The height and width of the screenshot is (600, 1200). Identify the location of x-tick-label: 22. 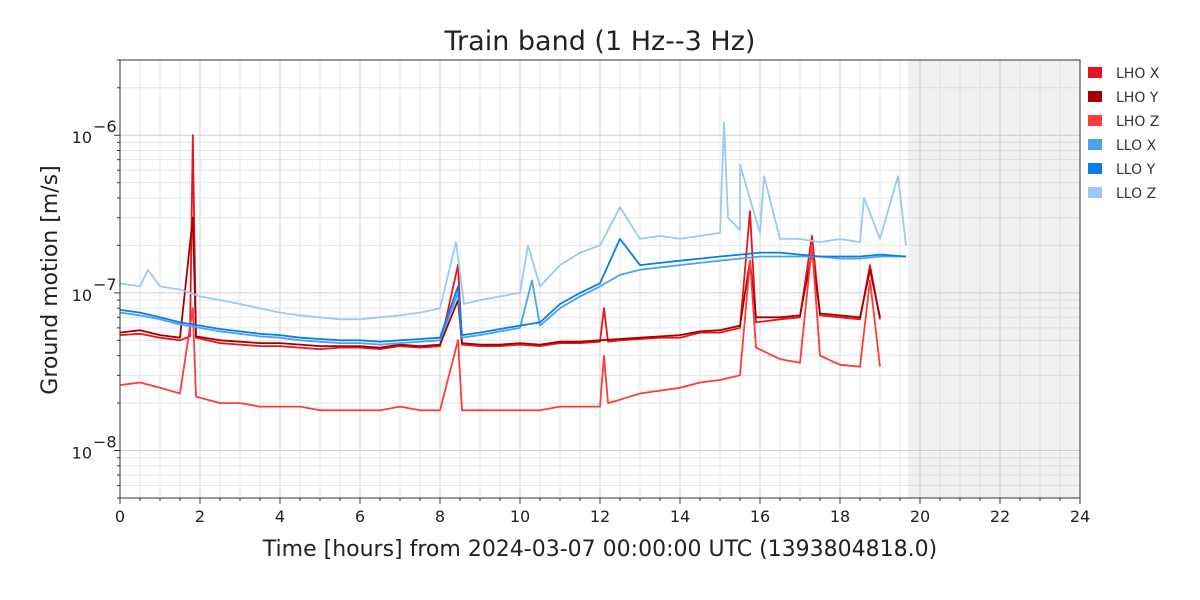
(1000, 516).